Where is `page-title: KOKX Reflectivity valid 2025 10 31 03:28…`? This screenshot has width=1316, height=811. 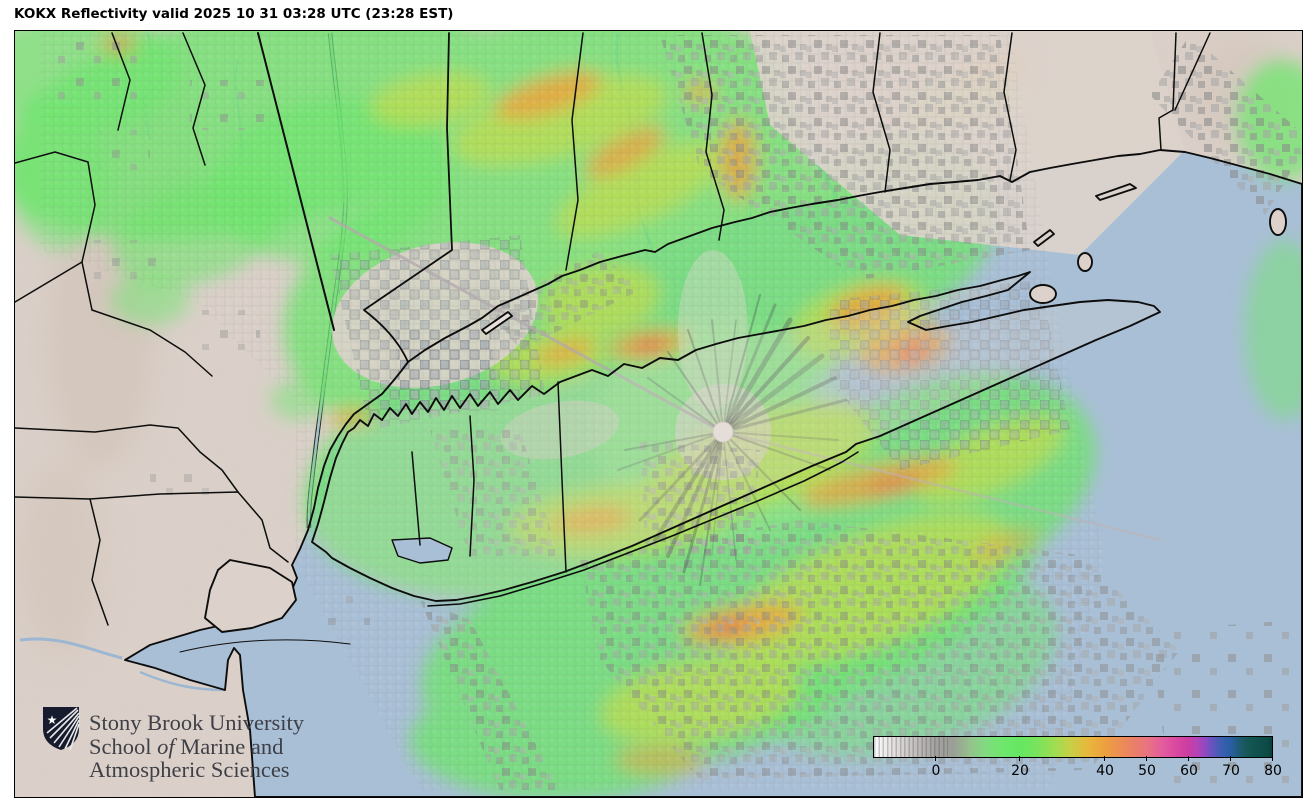 page-title: KOKX Reflectivity valid 2025 10 31 03:28… is located at coordinates (234, 14).